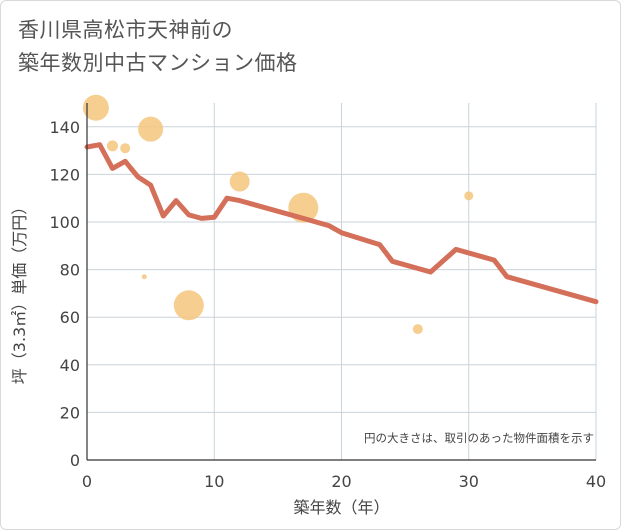 The image size is (621, 530). Describe the element at coordinates (469, 481) in the screenshot. I see `x-tick-label: 30` at that location.